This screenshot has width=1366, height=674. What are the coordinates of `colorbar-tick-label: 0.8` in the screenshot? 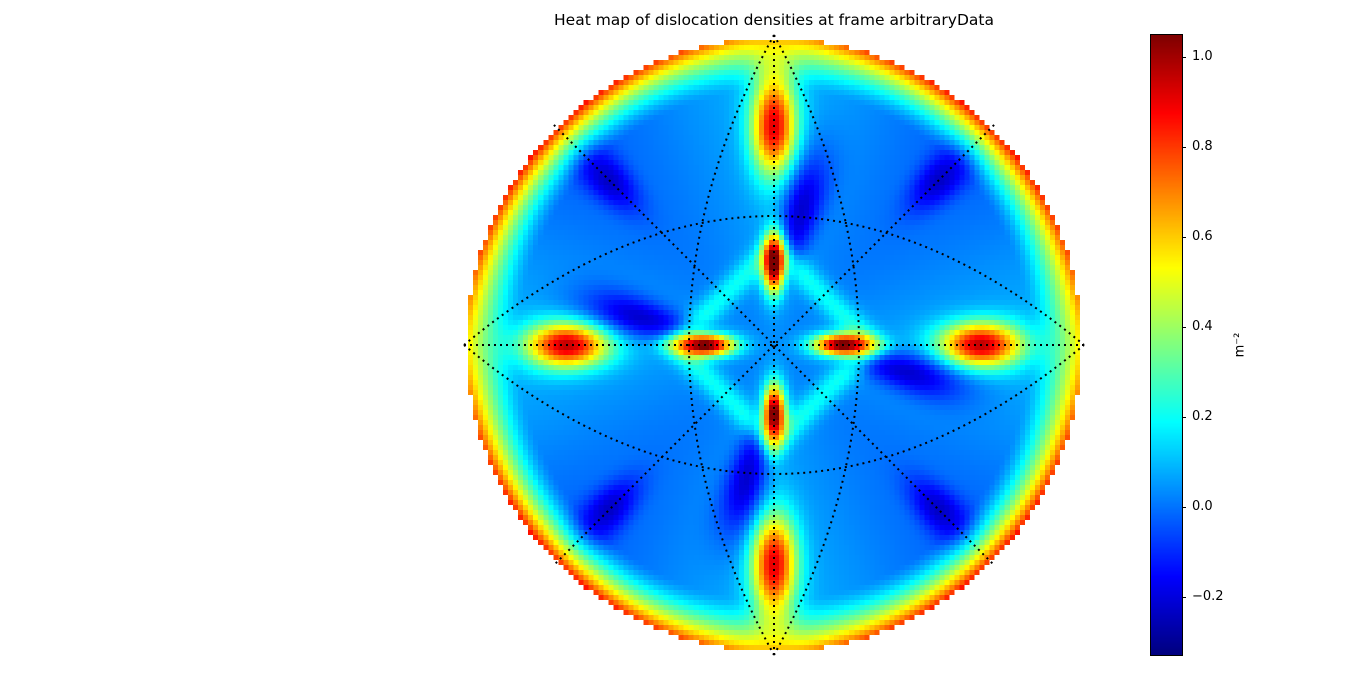 It's located at (1202, 146).